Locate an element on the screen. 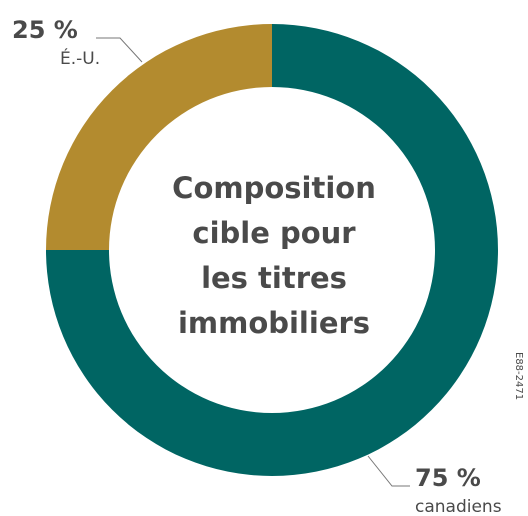  title-line: immobiliers is located at coordinates (274, 323).